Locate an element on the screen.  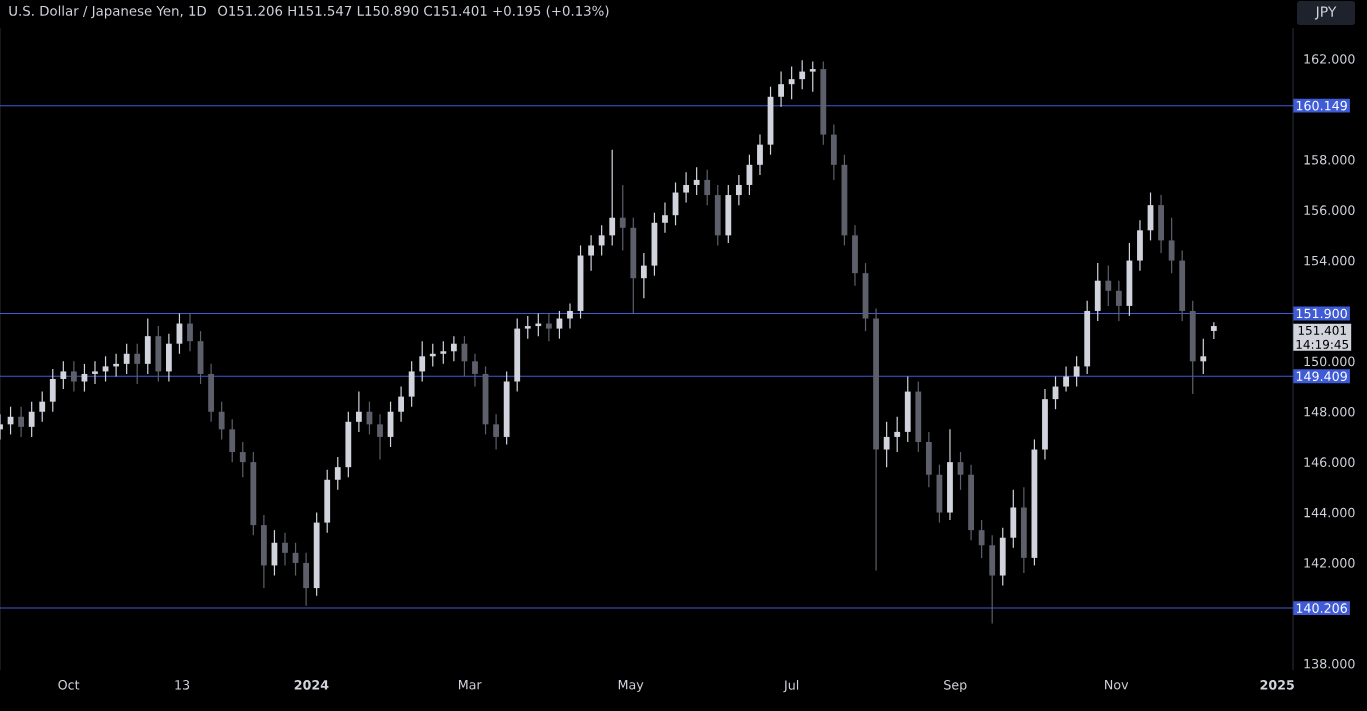
y-tick-label: 146.000 is located at coordinates (1329, 462).